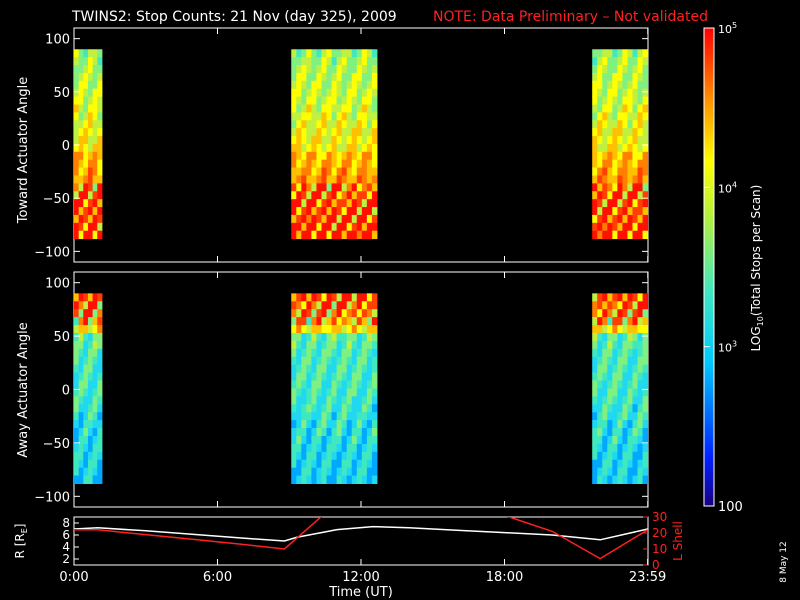 This screenshot has width=800, height=600. Describe the element at coordinates (730, 507) in the screenshot. I see `colorbar-tick-label: 100` at that location.